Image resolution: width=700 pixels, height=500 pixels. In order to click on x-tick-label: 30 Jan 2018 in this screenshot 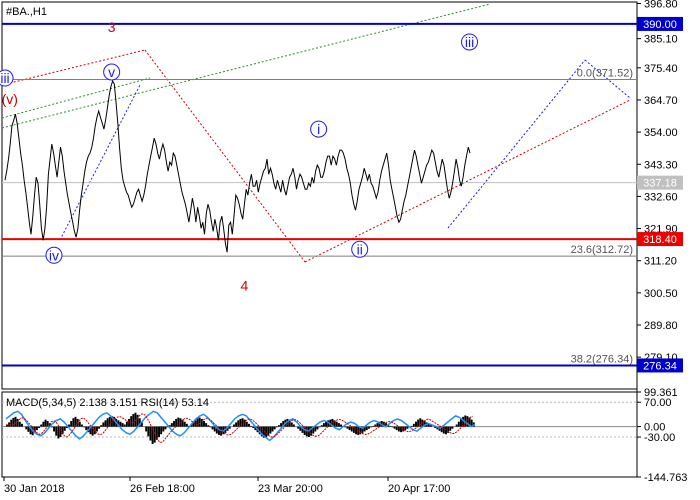, I will do `click(34, 489)`.